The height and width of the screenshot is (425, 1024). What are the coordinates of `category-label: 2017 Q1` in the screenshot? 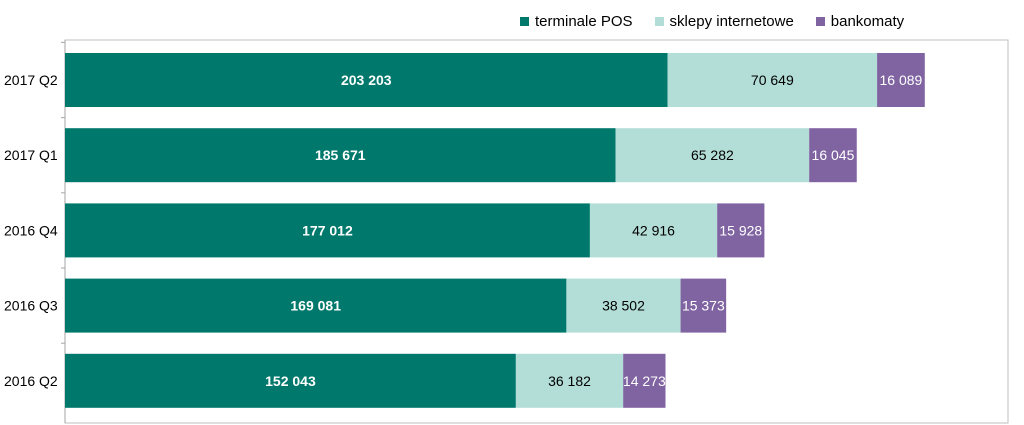 It's located at (31, 155).